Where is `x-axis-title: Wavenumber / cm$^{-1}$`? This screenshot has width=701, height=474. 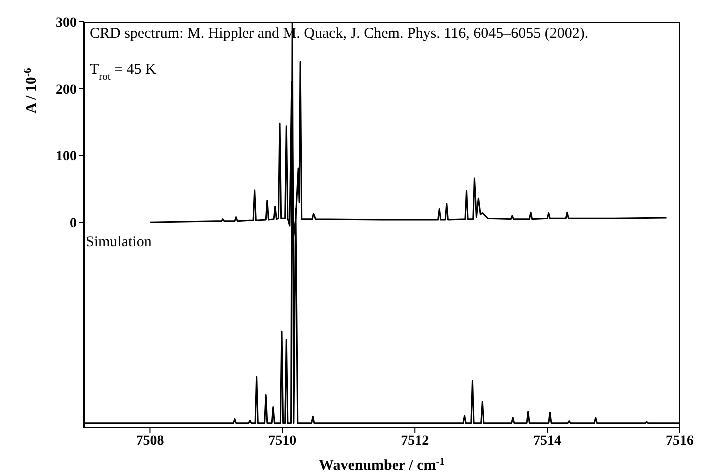
x-axis-title: Wavenumber / cm$^{-1}$ is located at coordinates (382, 465).